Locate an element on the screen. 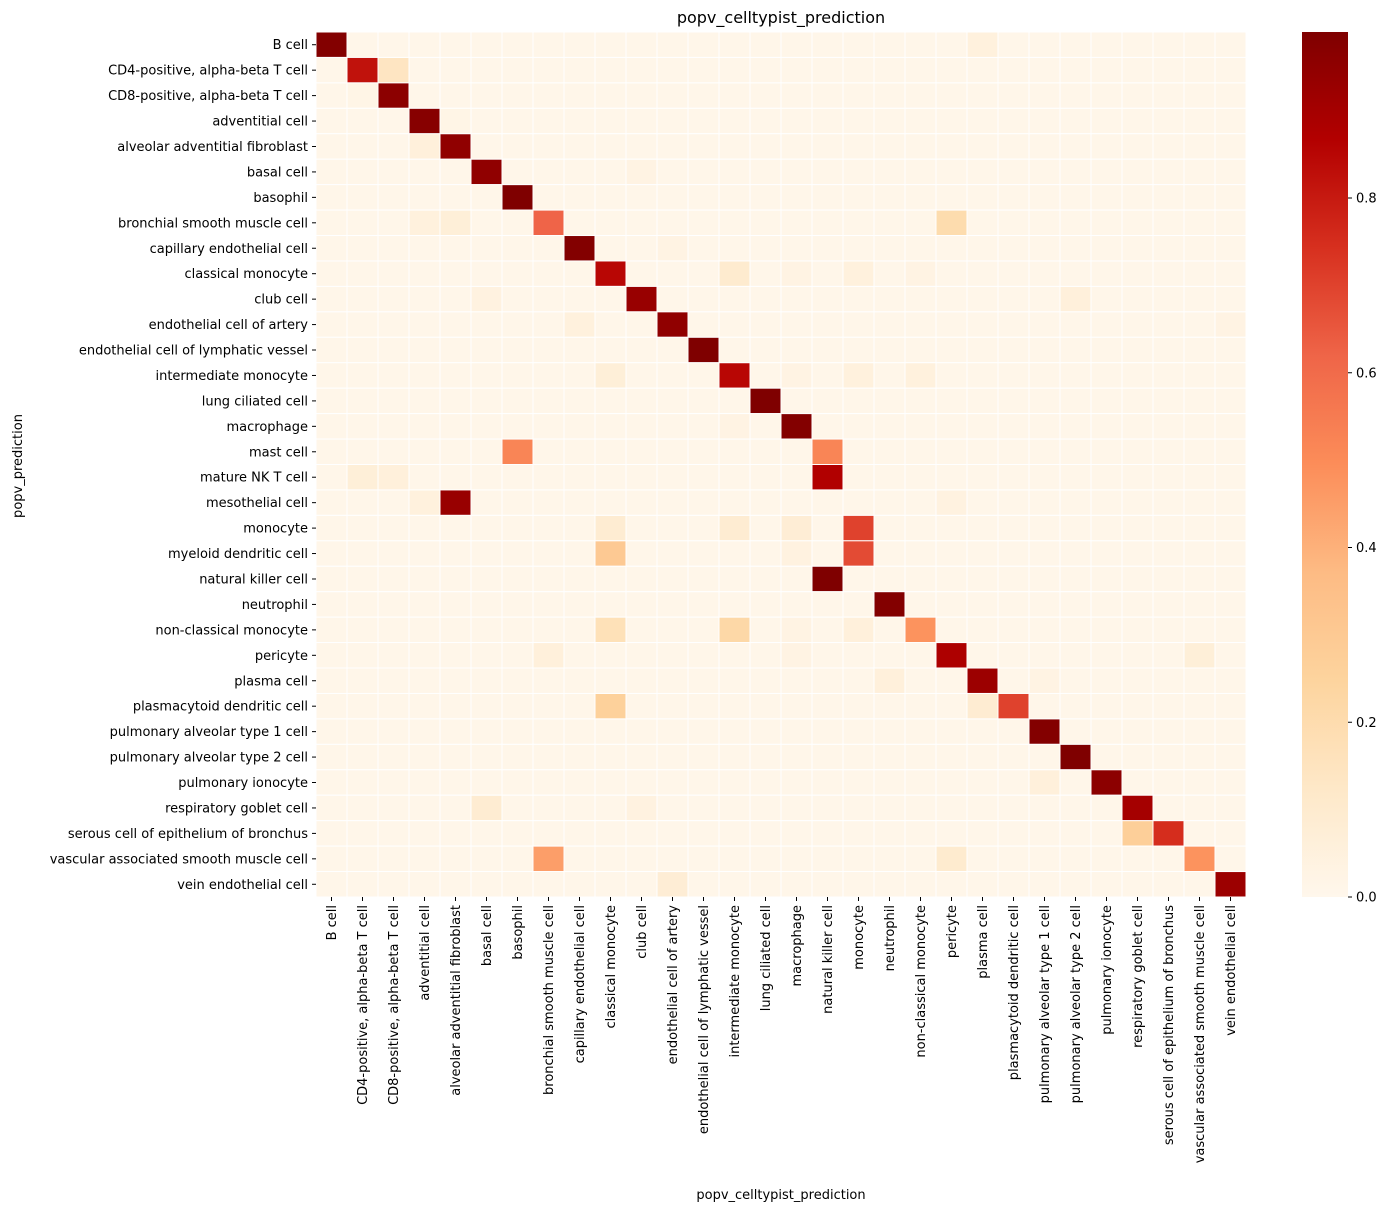 The image size is (1390, 1212). row-tick-label: myeloid dendritic cell is located at coordinates (238, 554).